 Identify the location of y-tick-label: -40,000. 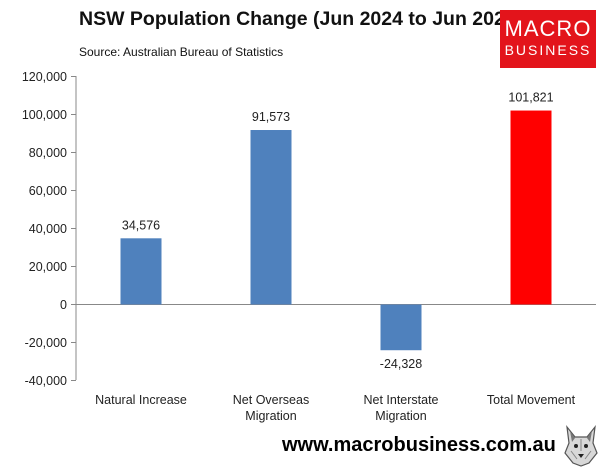
(46, 381).